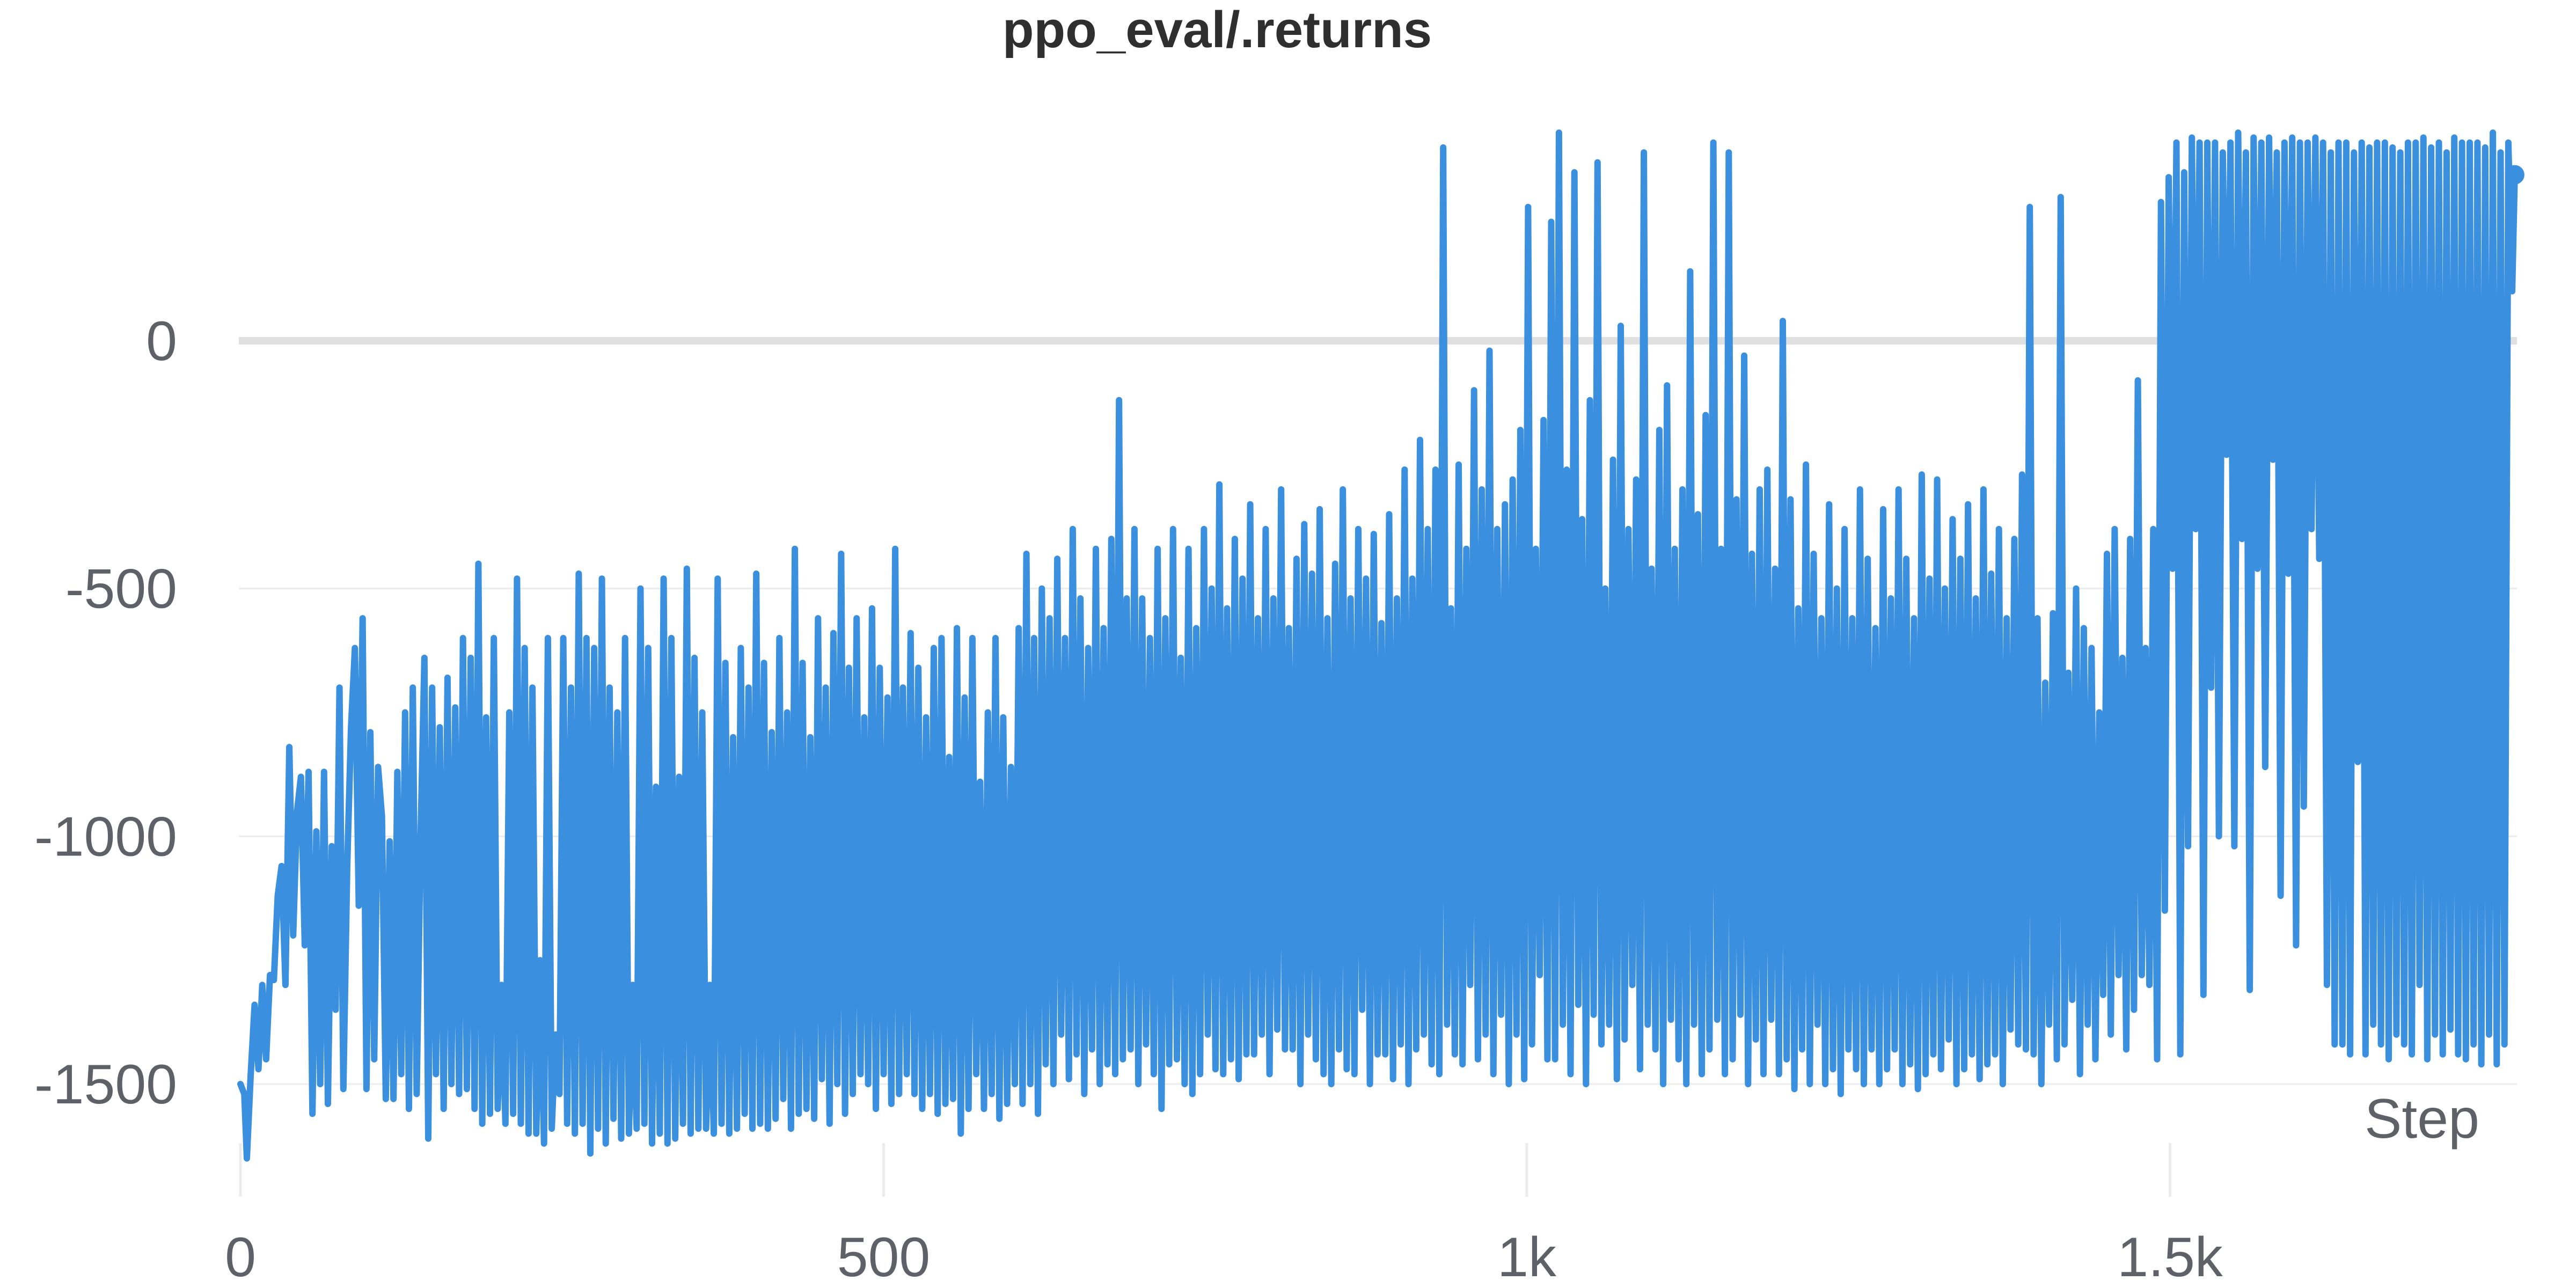 This screenshot has height=1288, width=2576. Describe the element at coordinates (161, 341) in the screenshot. I see `y-tick-label: 0` at that location.